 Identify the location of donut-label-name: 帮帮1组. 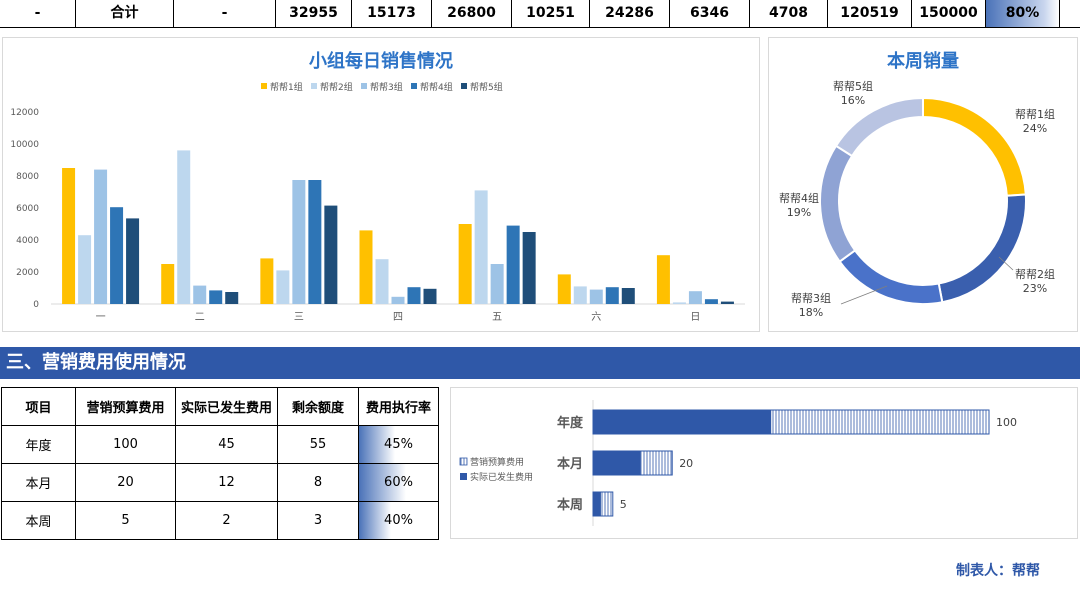
(1035, 114).